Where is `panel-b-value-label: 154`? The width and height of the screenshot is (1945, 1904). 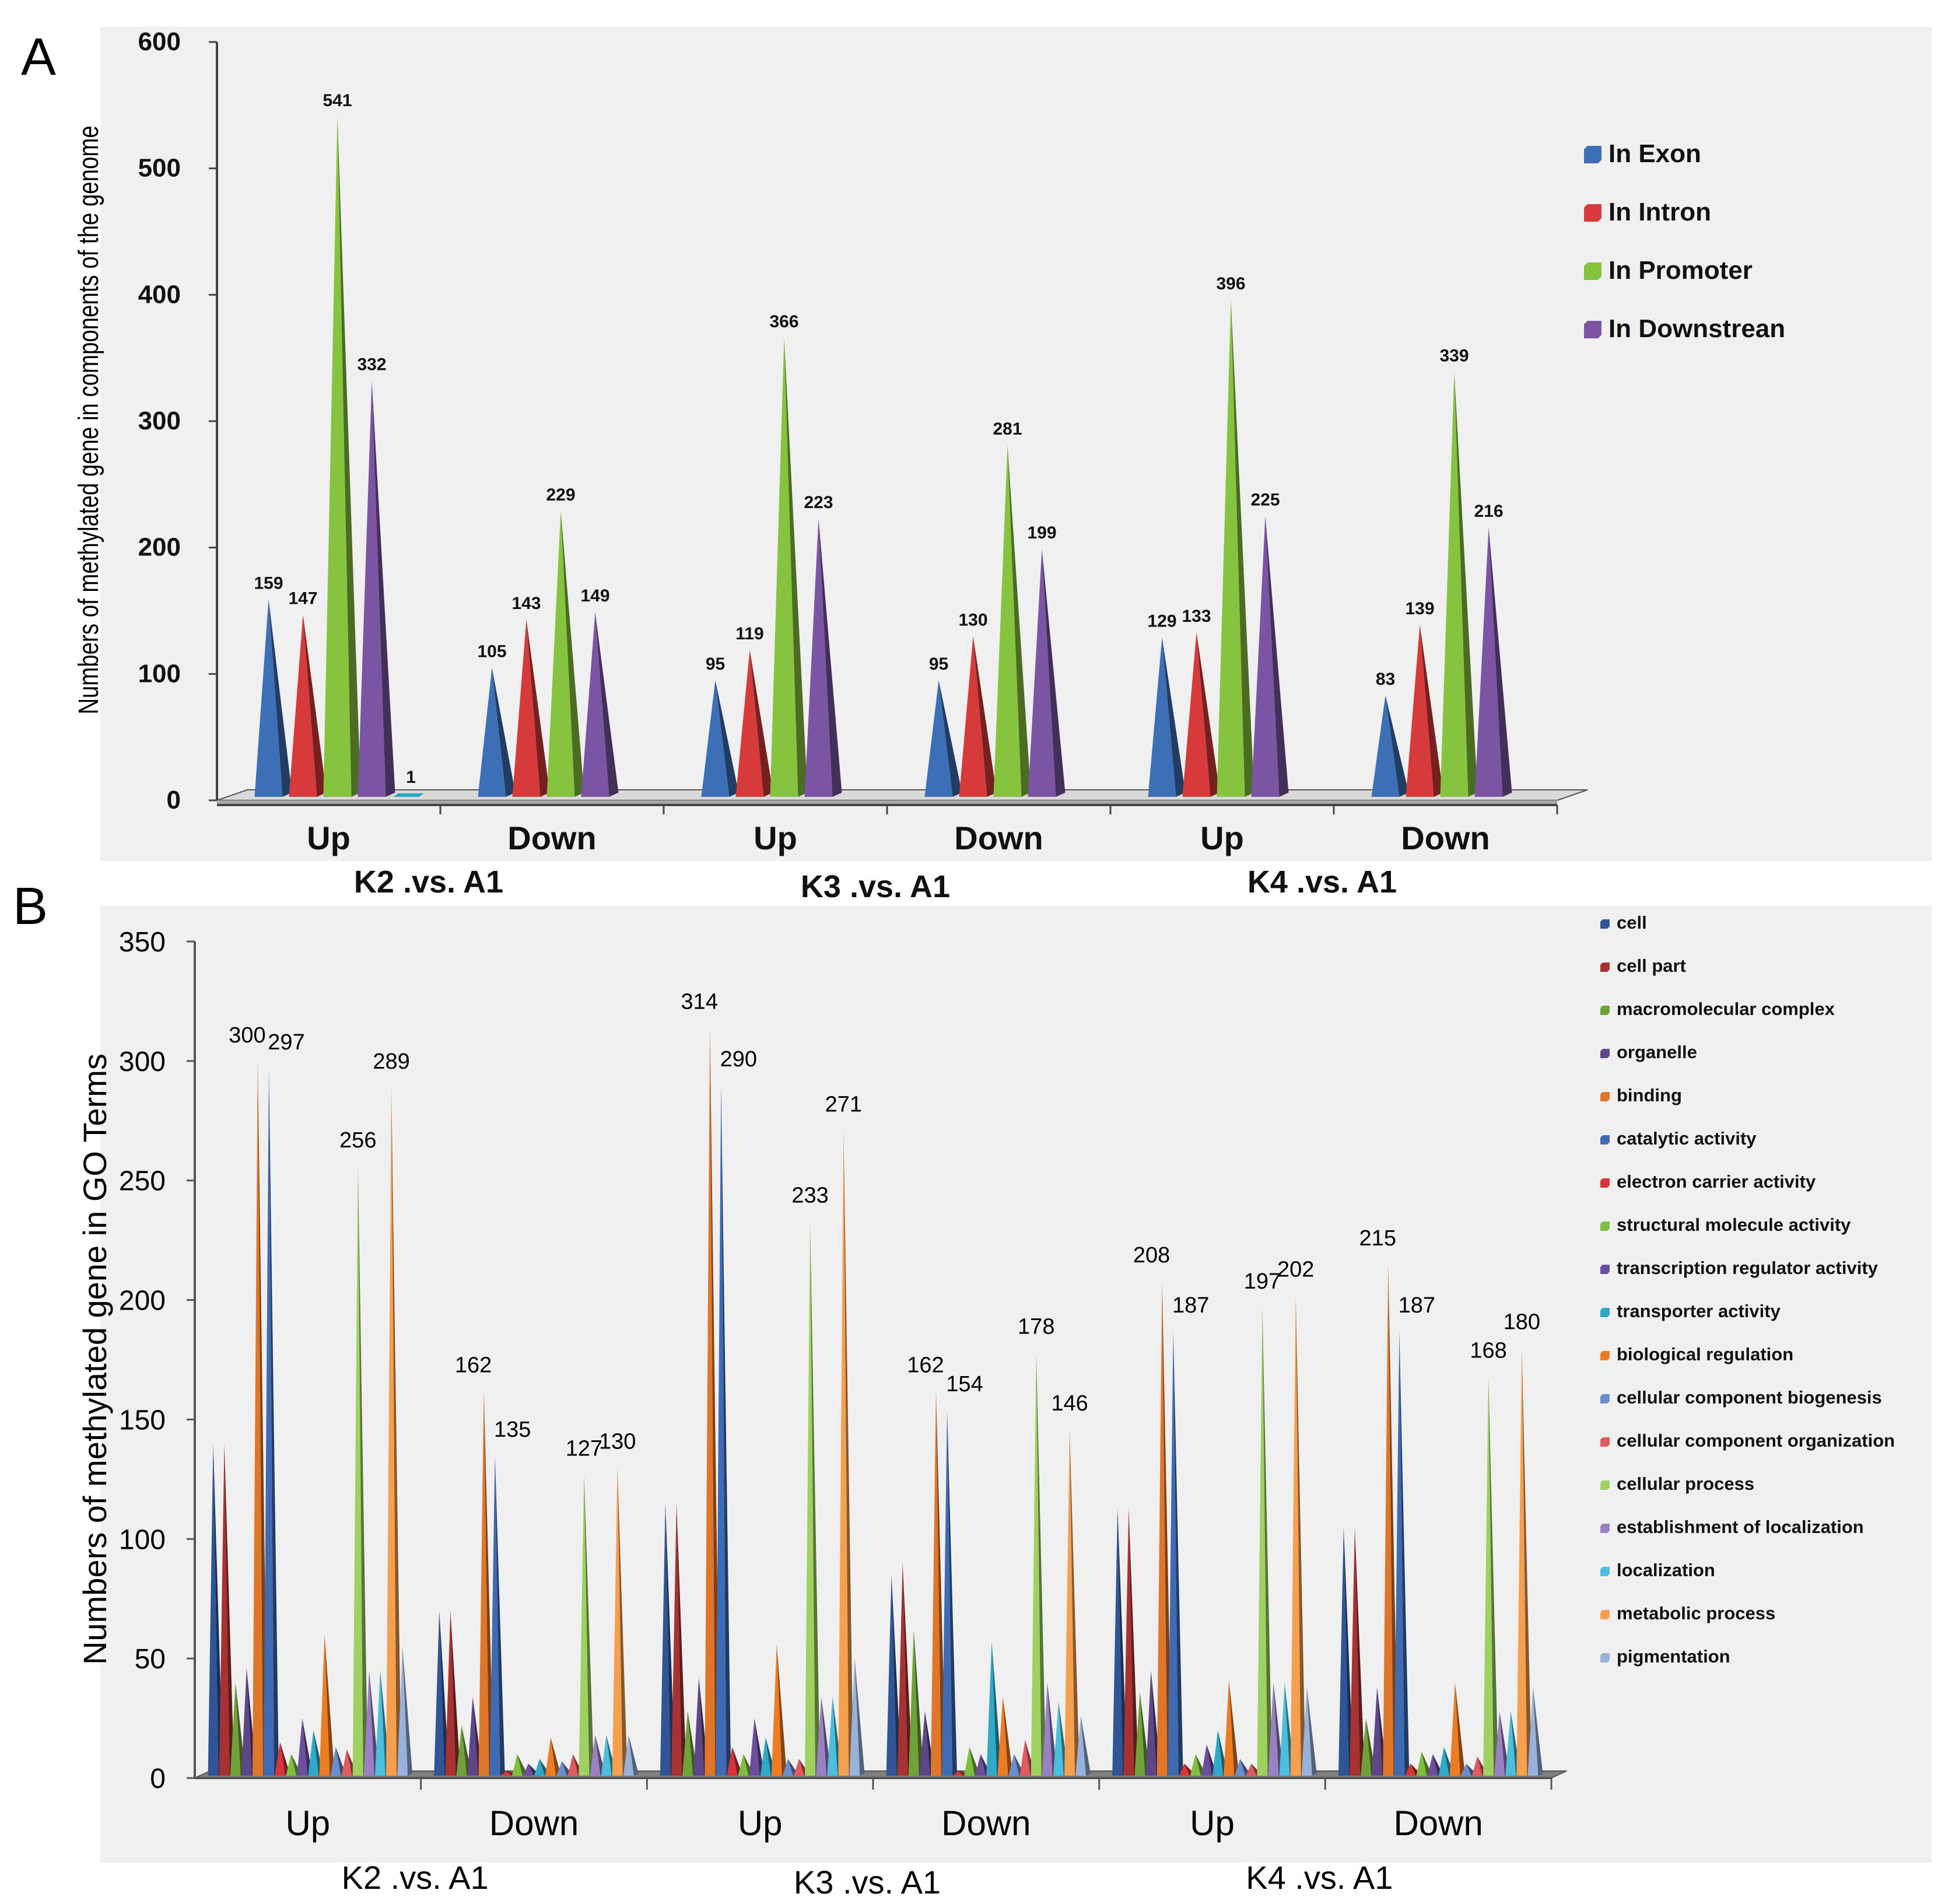
panel-b-value-label: 154 is located at coordinates (964, 1384).